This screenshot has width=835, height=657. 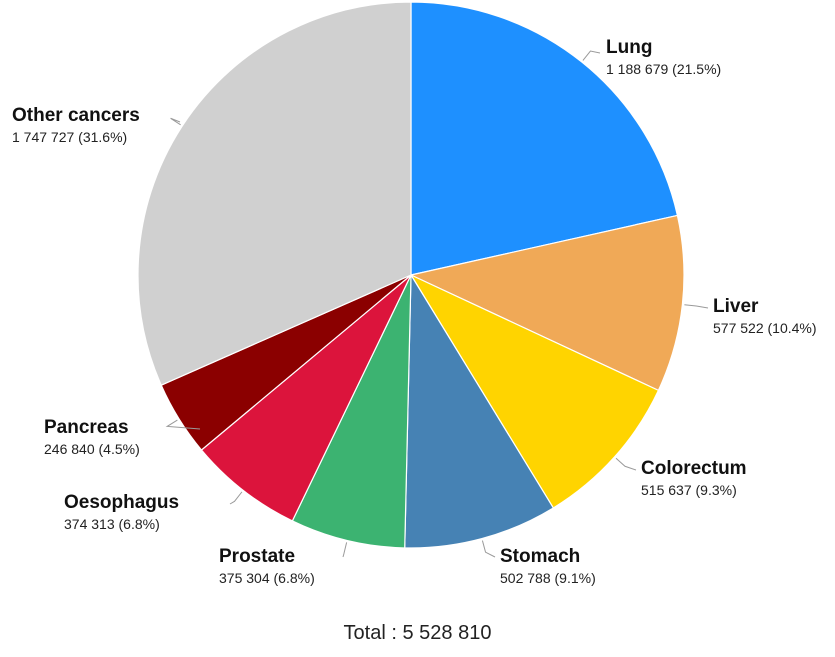 I want to click on leader-line-lung, so click(x=591, y=55).